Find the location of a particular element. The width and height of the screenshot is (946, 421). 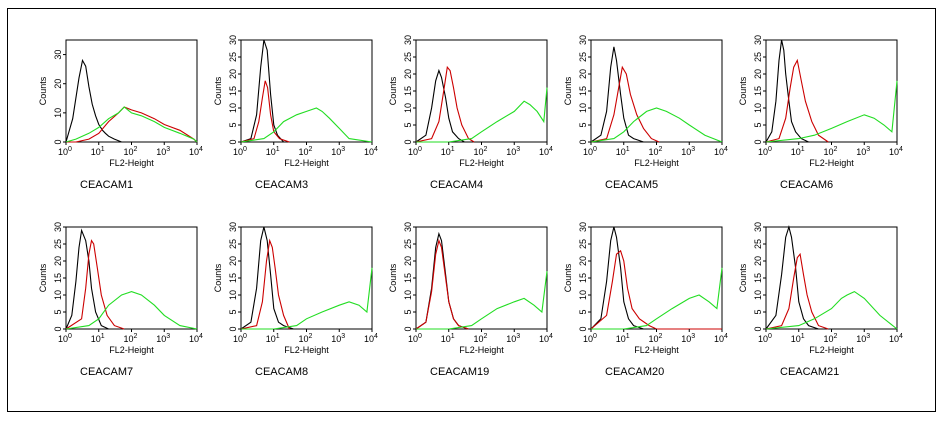

plot-title: CEACAM6 is located at coordinates (807, 185).